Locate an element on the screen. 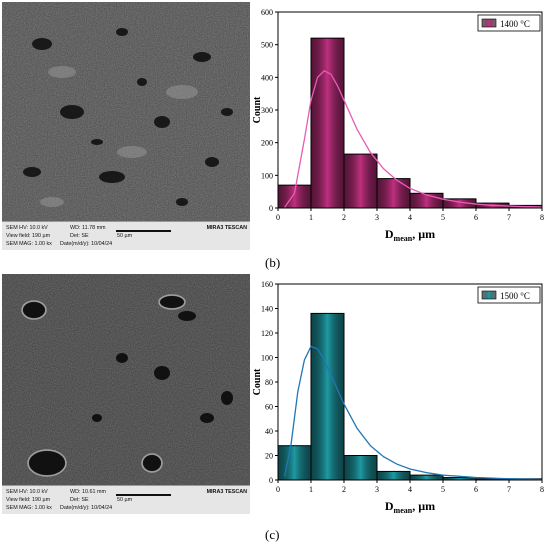 The image size is (550, 546). y-tick-label: 400 is located at coordinates (267, 77).